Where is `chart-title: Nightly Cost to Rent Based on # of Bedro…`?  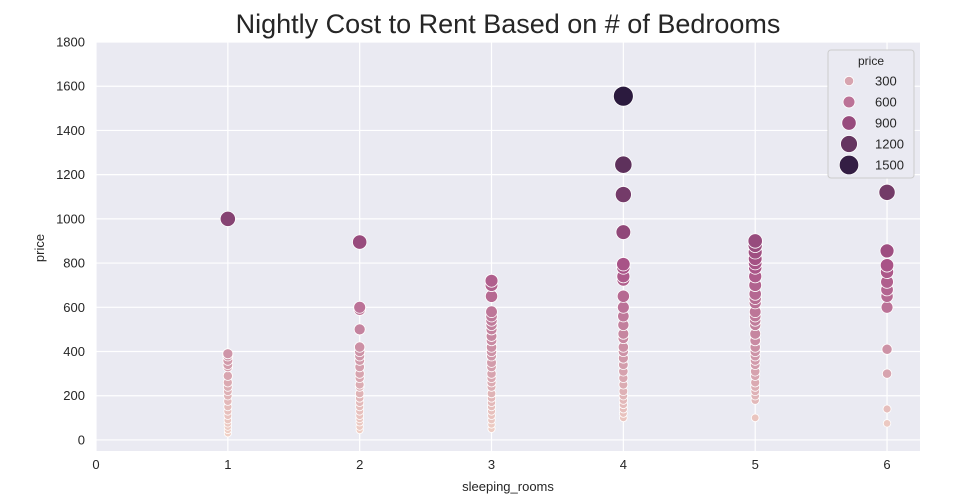 chart-title: Nightly Cost to Rent Based on # of Bedro… is located at coordinates (508, 24).